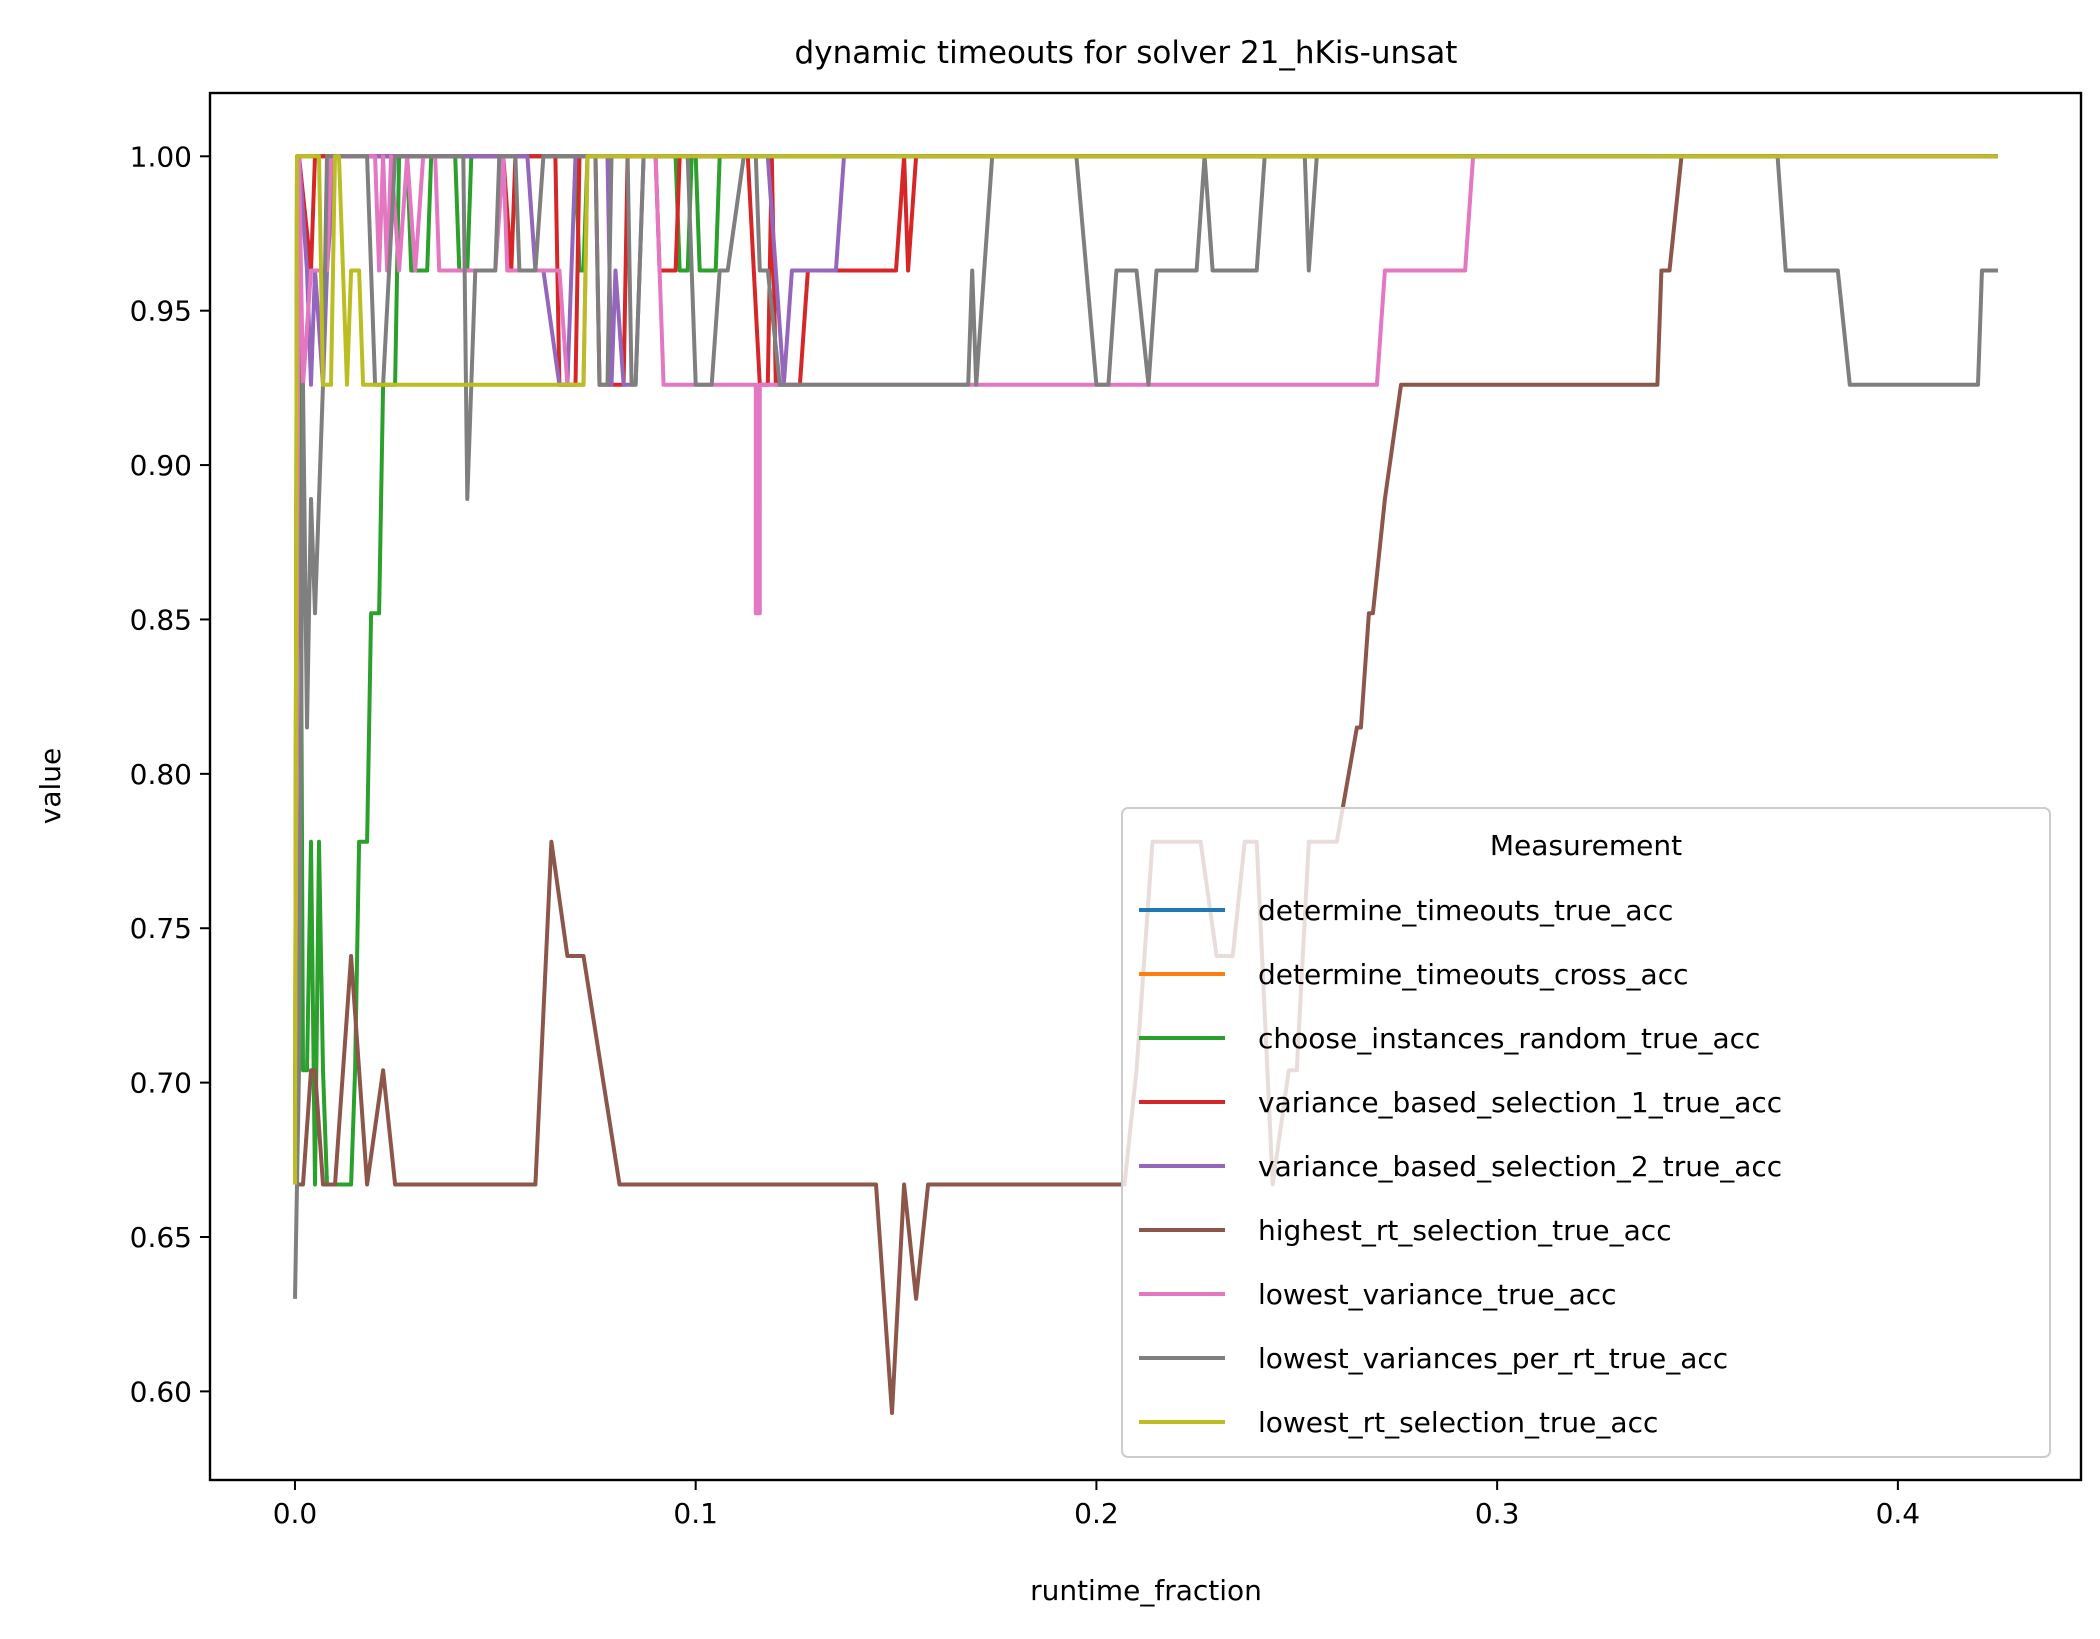 The image size is (2100, 1639). I want to click on x-tick-label: 0.4, so click(1898, 1513).